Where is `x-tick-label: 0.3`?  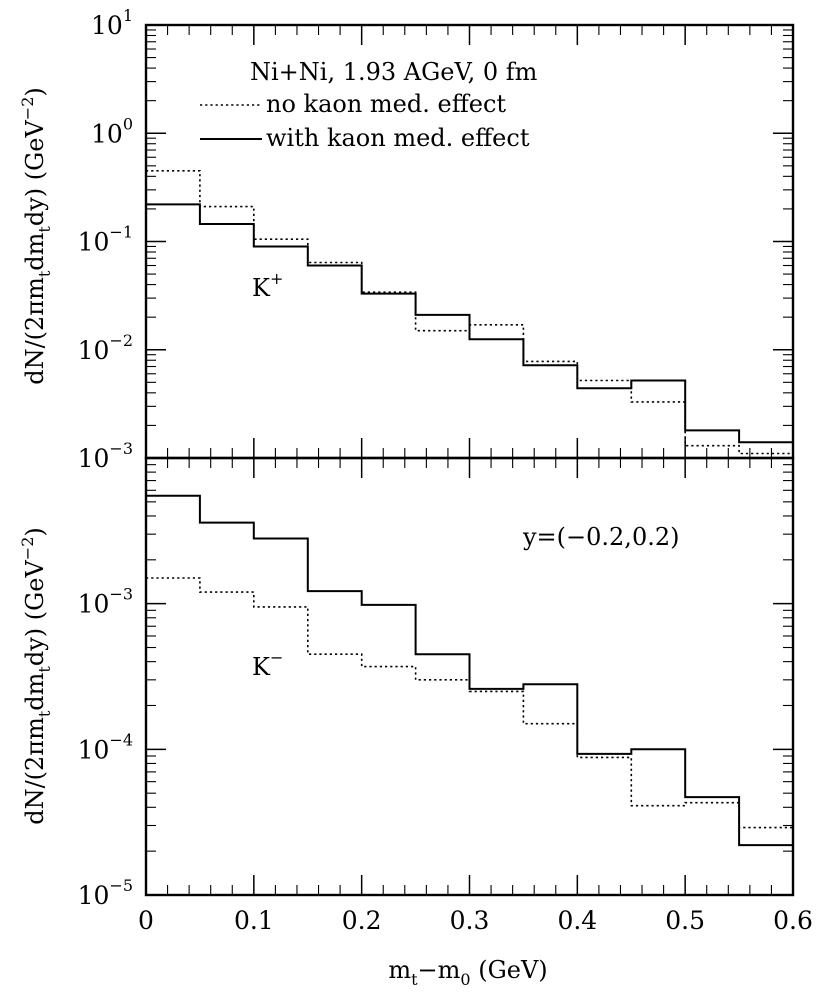
x-tick-label: 0.3 is located at coordinates (470, 920).